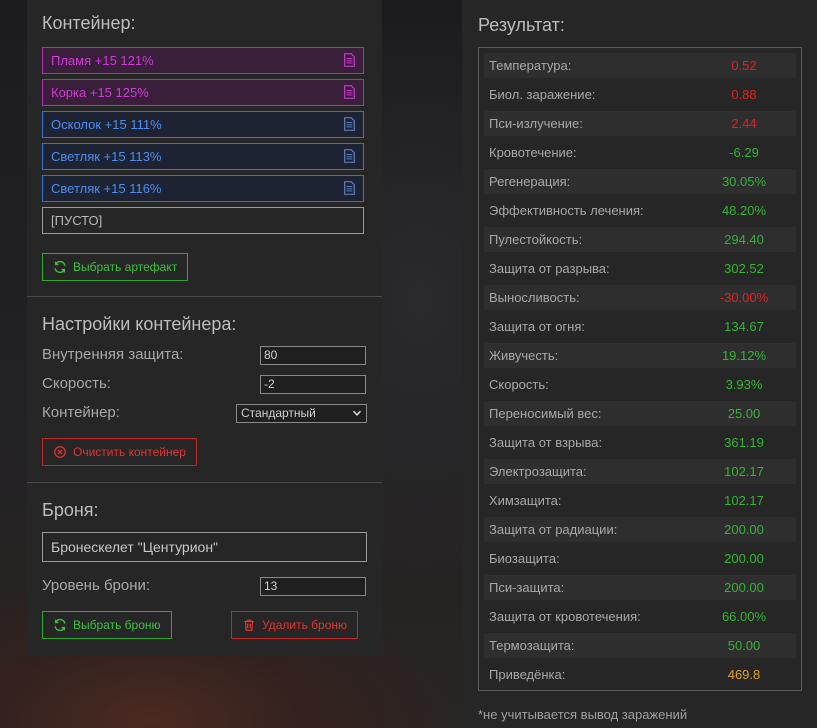  I want to click on container-type-select: Стандартный, so click(301, 413).